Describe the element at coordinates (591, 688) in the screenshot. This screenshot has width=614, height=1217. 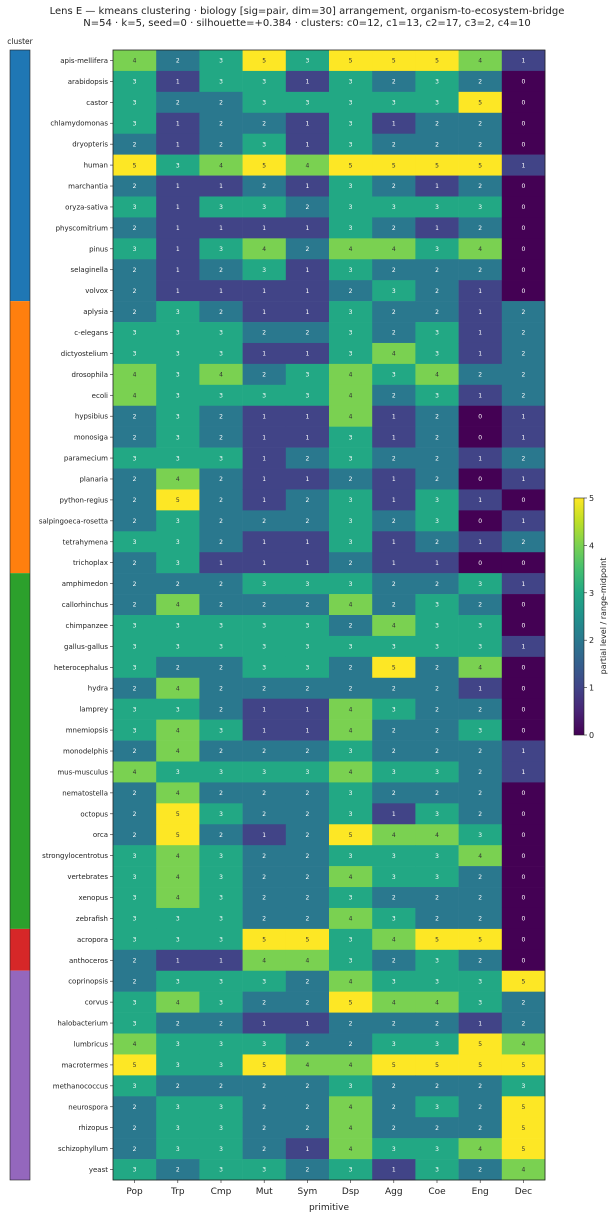
I see `colorbar-tick-label: 1` at that location.